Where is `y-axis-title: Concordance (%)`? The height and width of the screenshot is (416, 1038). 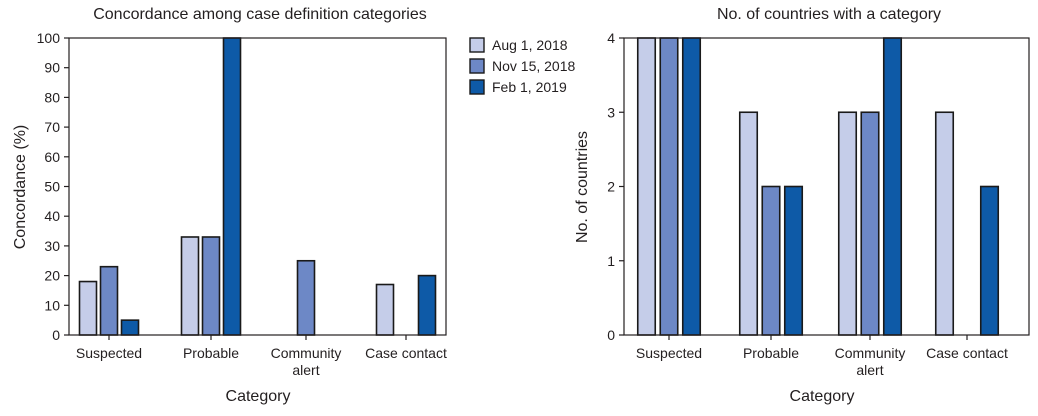 y-axis-title: Concordance (%) is located at coordinates (20, 187).